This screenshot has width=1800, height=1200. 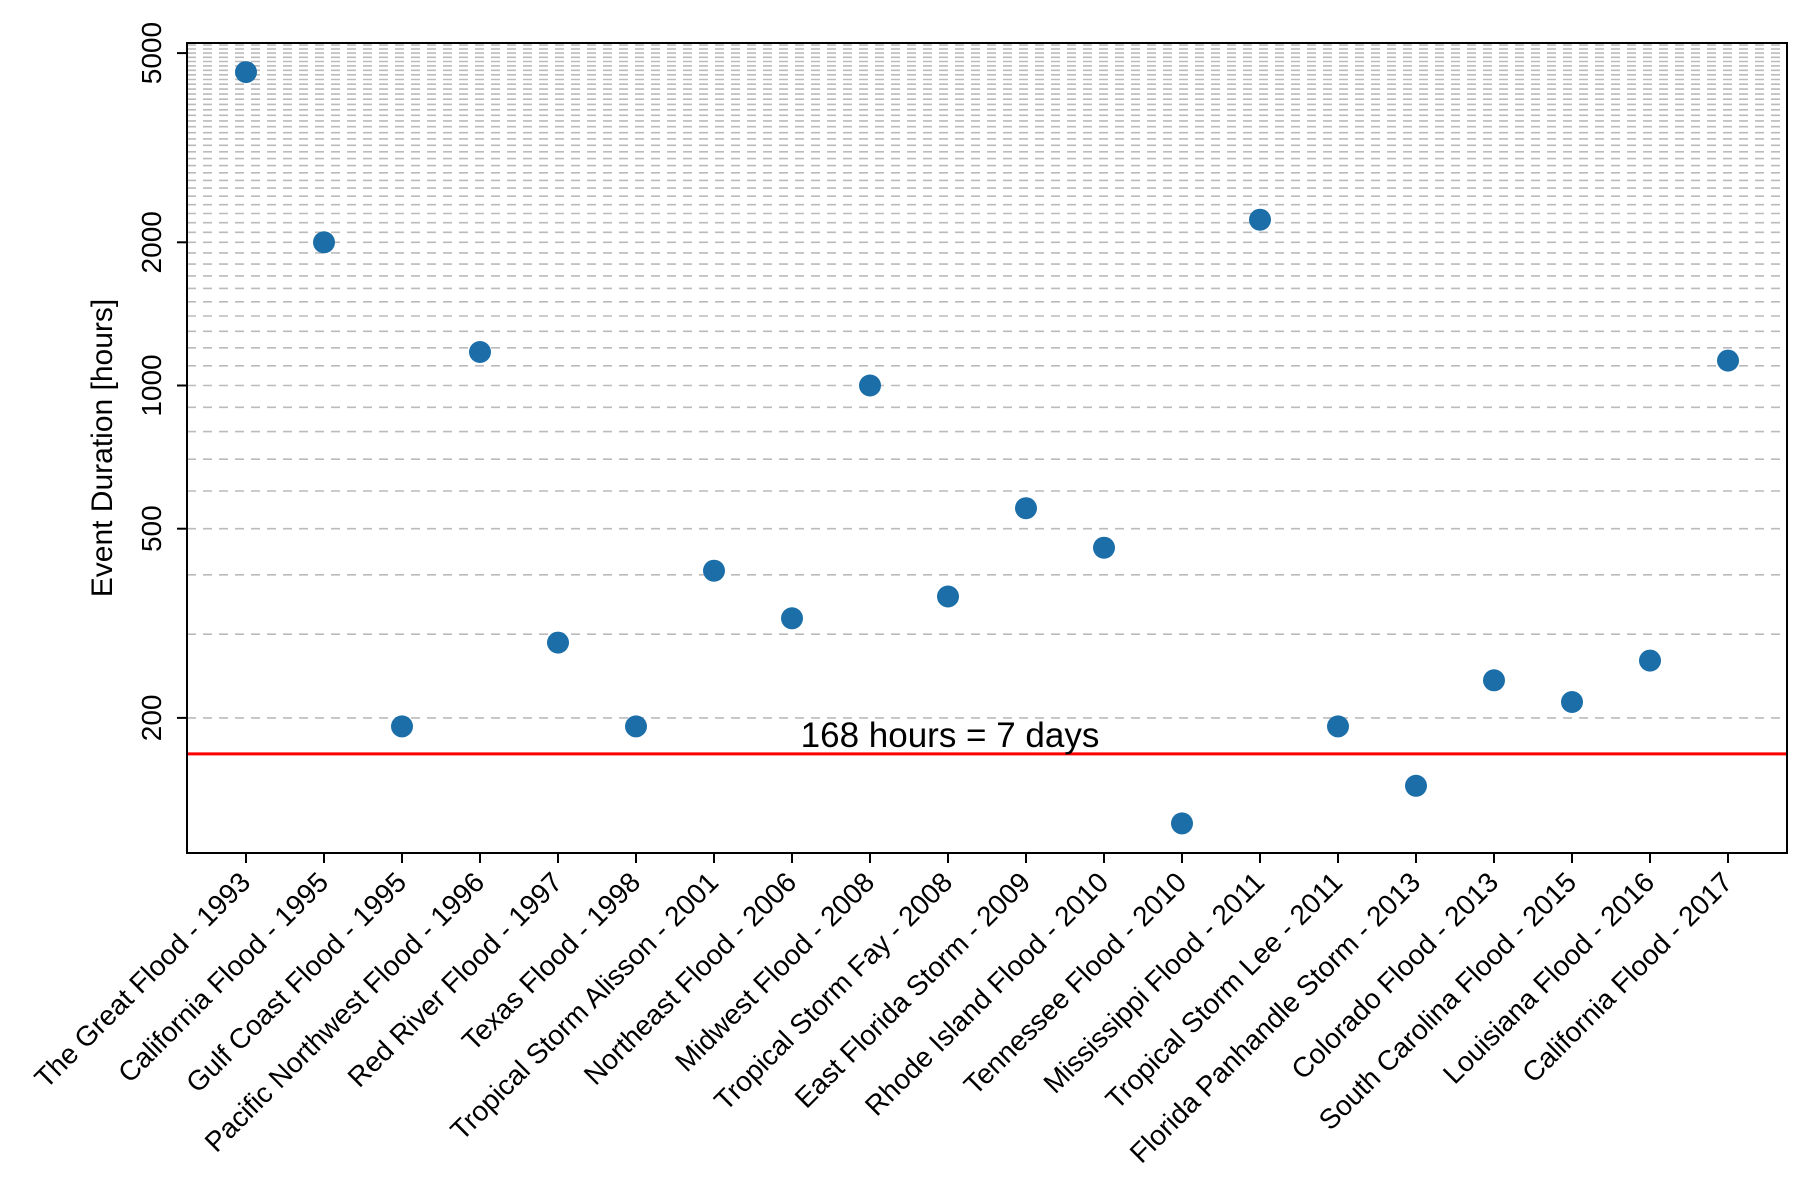 What do you see at coordinates (345, 1012) in the screenshot?
I see `x-tick-label: Pacific Northwest Flood - 1996` at bounding box center [345, 1012].